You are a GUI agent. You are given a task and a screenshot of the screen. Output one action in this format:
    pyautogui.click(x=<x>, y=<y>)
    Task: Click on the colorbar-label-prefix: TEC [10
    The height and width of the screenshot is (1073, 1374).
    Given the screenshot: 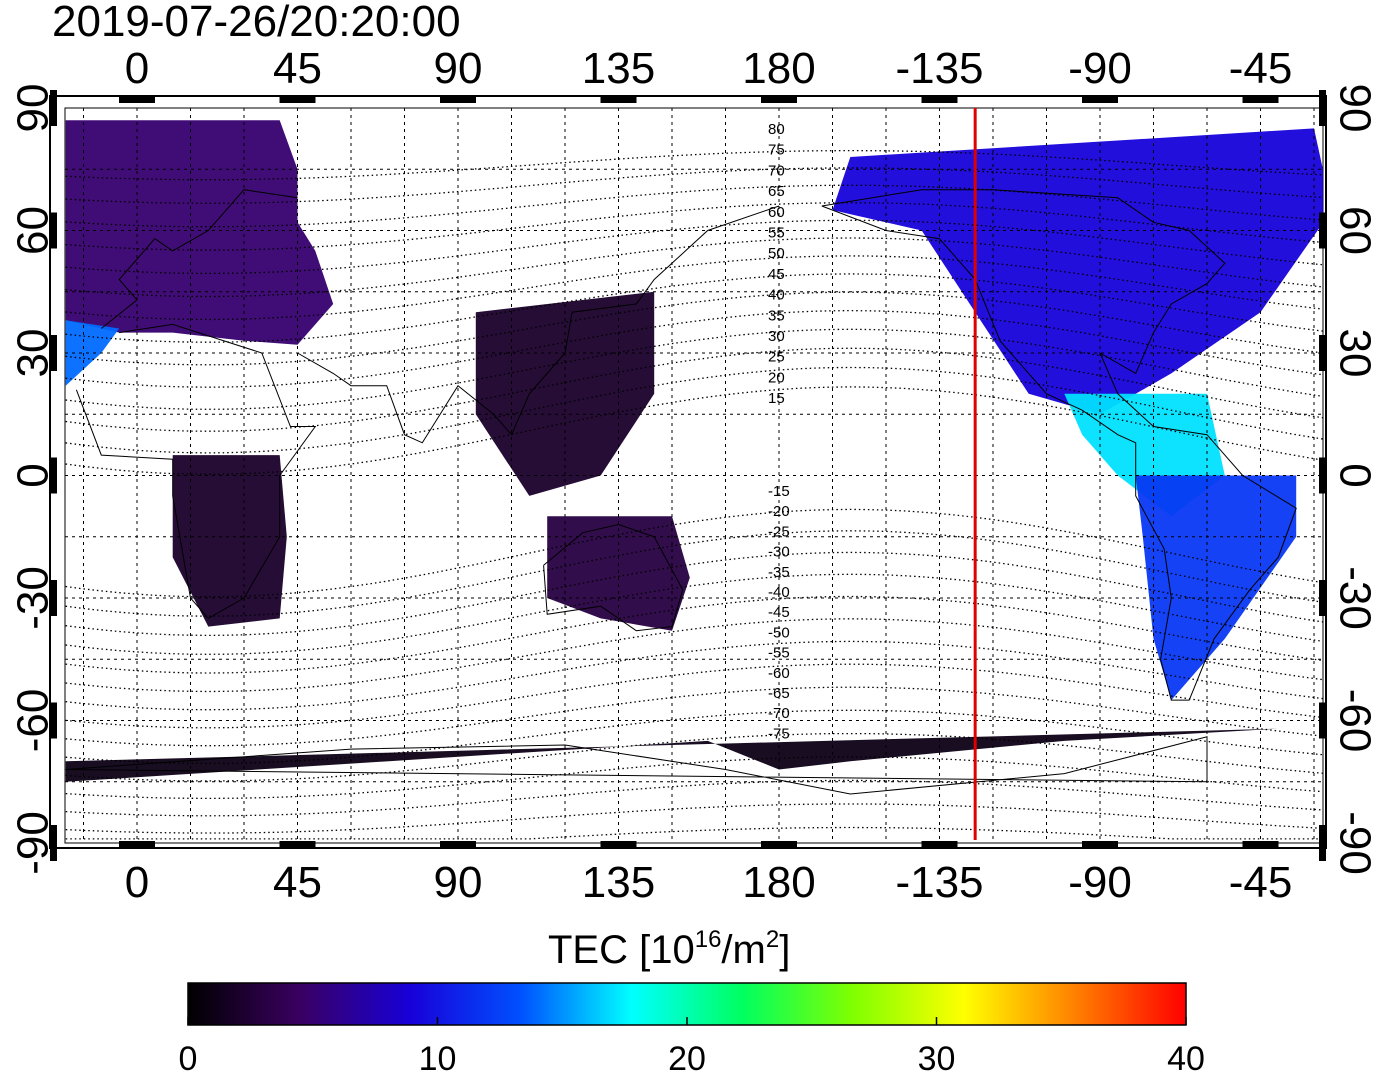 What is the action you would take?
    pyautogui.click(x=621, y=950)
    